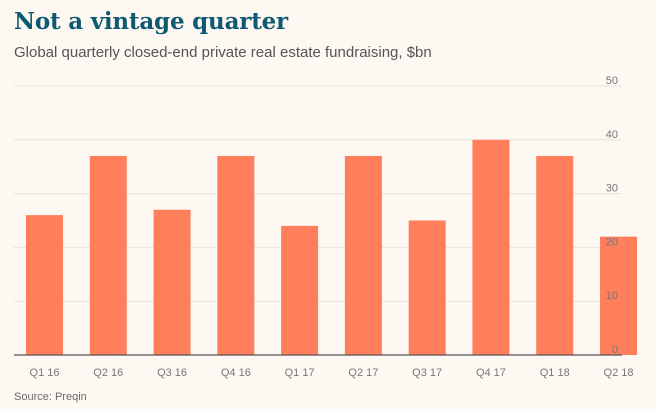 Image resolution: width=656 pixels, height=409 pixels. Describe the element at coordinates (612, 215) in the screenshot. I see `y-tick-labels: 0 10 20 30 40 50` at that location.